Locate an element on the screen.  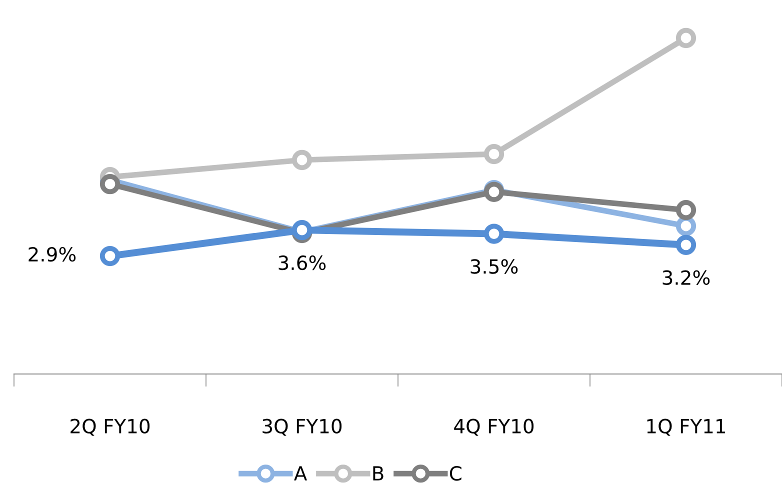
legend-label: C is located at coordinates (456, 473).